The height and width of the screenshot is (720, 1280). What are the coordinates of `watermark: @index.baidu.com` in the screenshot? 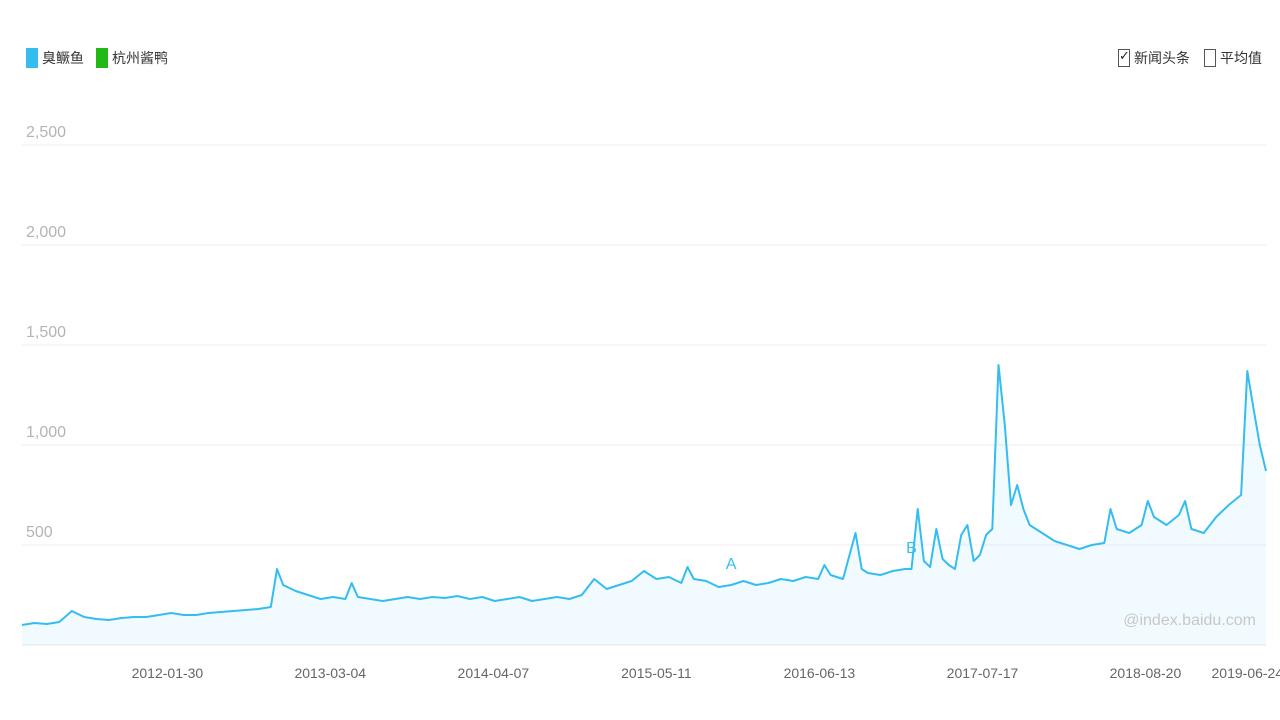 It's located at (1189, 620).